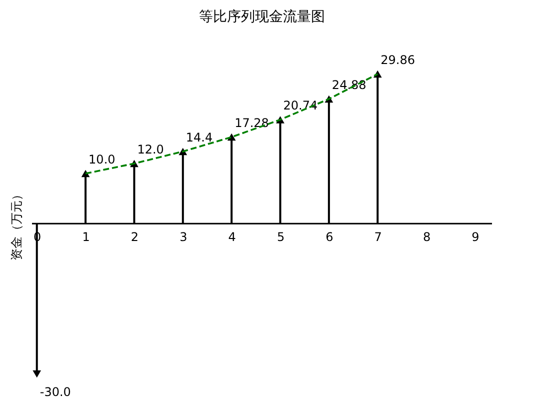 Image resolution: width=534 pixels, height=412 pixels. I want to click on x-tick-label: 4, so click(232, 237).